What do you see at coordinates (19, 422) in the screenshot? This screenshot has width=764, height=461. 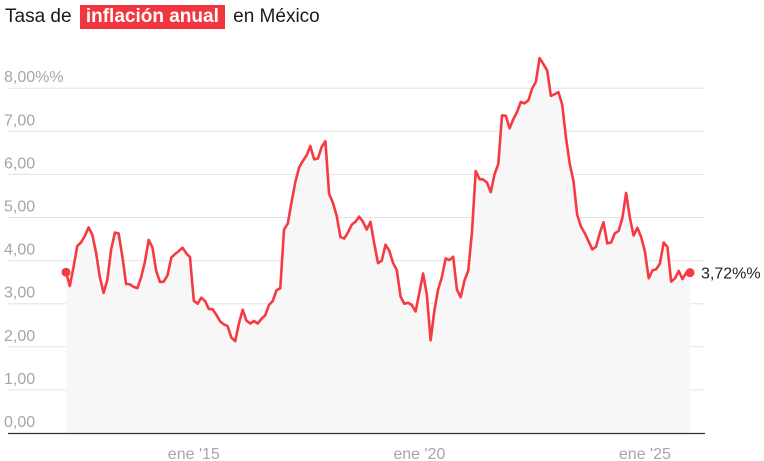 I see `y-tick-label: 0,00` at bounding box center [19, 422].